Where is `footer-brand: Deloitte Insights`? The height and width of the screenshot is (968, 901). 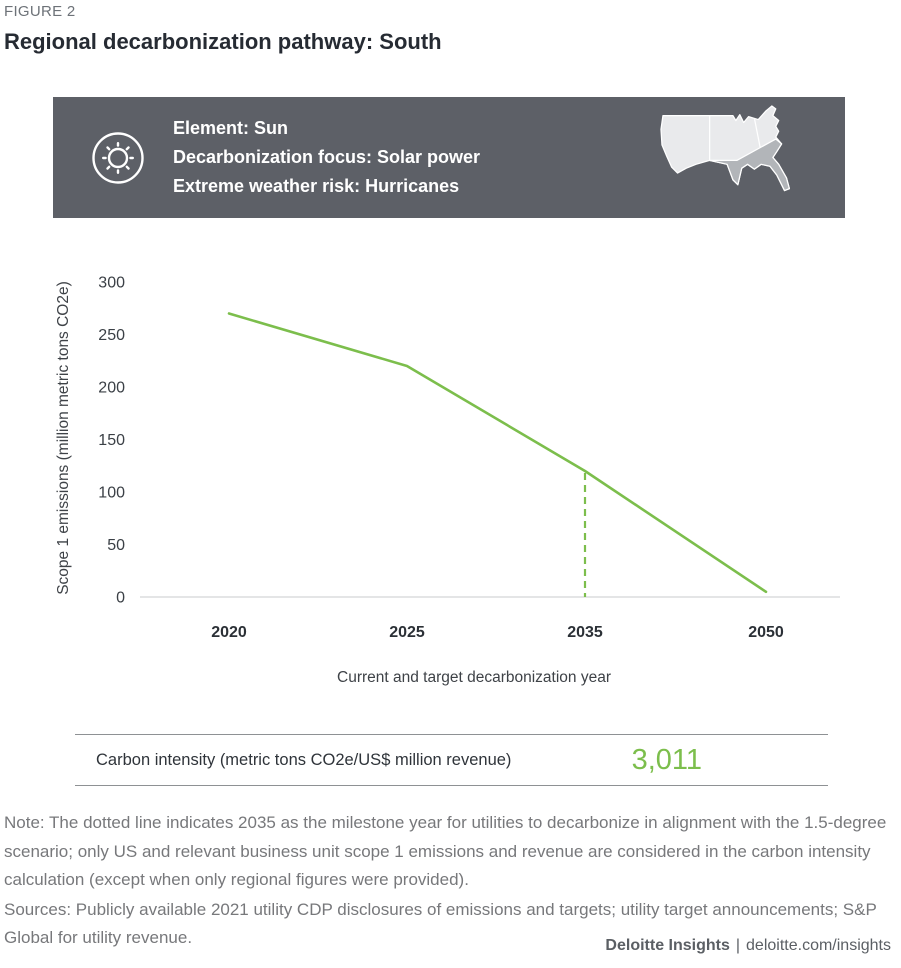 footer-brand: Deloitte Insights is located at coordinates (667, 945).